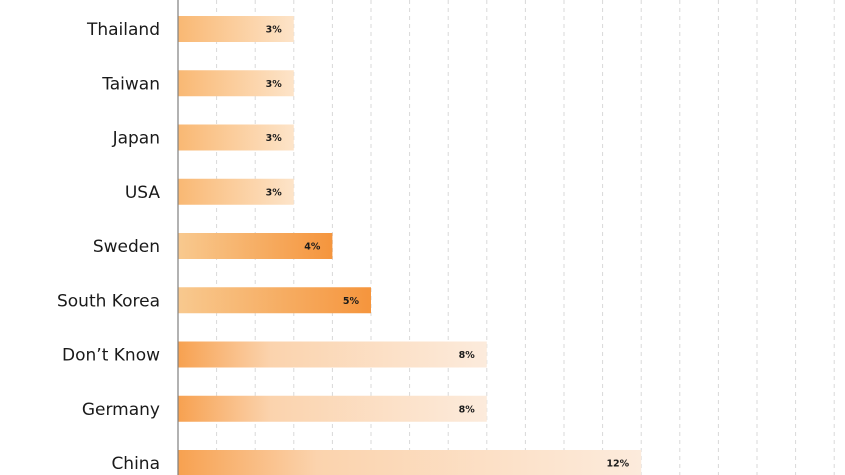  Describe the element at coordinates (274, 300) in the screenshot. I see `bar-south-korea` at that location.